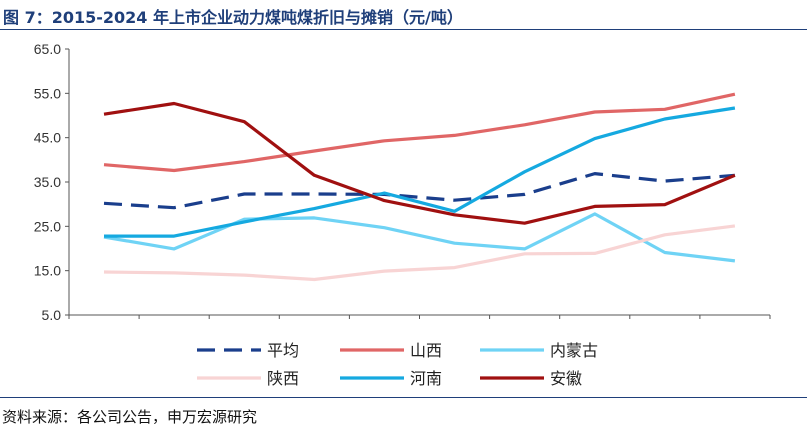  I want to click on legend-label-安徽: 安徽, so click(566, 378).